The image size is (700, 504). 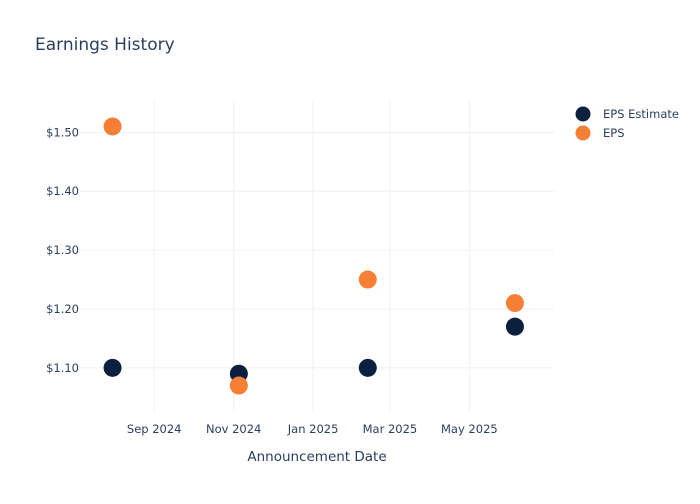 I want to click on y-tick-label: $1.10, so click(x=62, y=368).